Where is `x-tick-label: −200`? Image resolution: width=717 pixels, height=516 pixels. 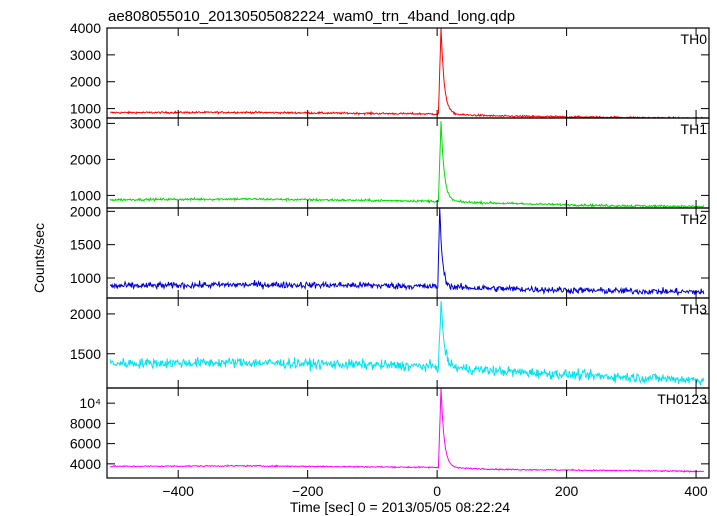
x-tick-label: −200 is located at coordinates (308, 491).